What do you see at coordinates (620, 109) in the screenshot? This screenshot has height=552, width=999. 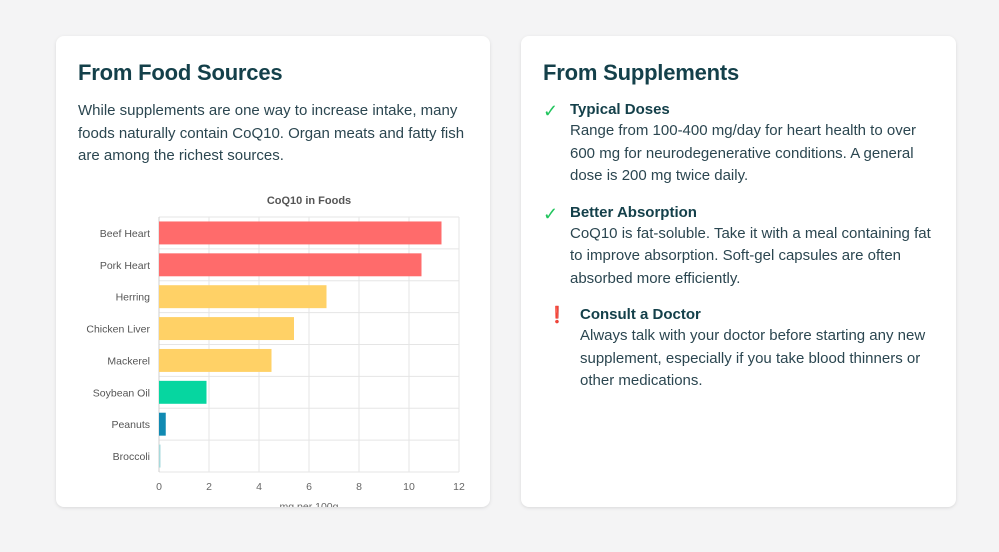 I see `supplement-item-title: Typical Doses` at bounding box center [620, 109].